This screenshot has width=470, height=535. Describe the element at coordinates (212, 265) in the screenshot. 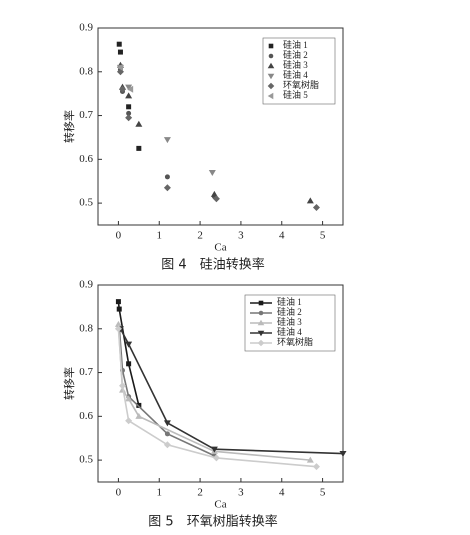

I see `caption: 图 4 硅油转换率` at that location.